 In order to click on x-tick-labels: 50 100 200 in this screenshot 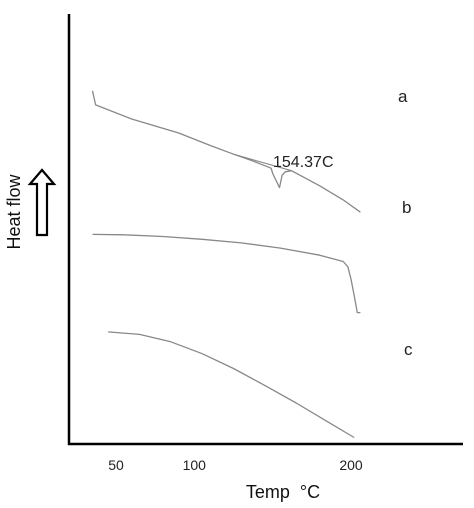, I will do `click(235, 465)`.